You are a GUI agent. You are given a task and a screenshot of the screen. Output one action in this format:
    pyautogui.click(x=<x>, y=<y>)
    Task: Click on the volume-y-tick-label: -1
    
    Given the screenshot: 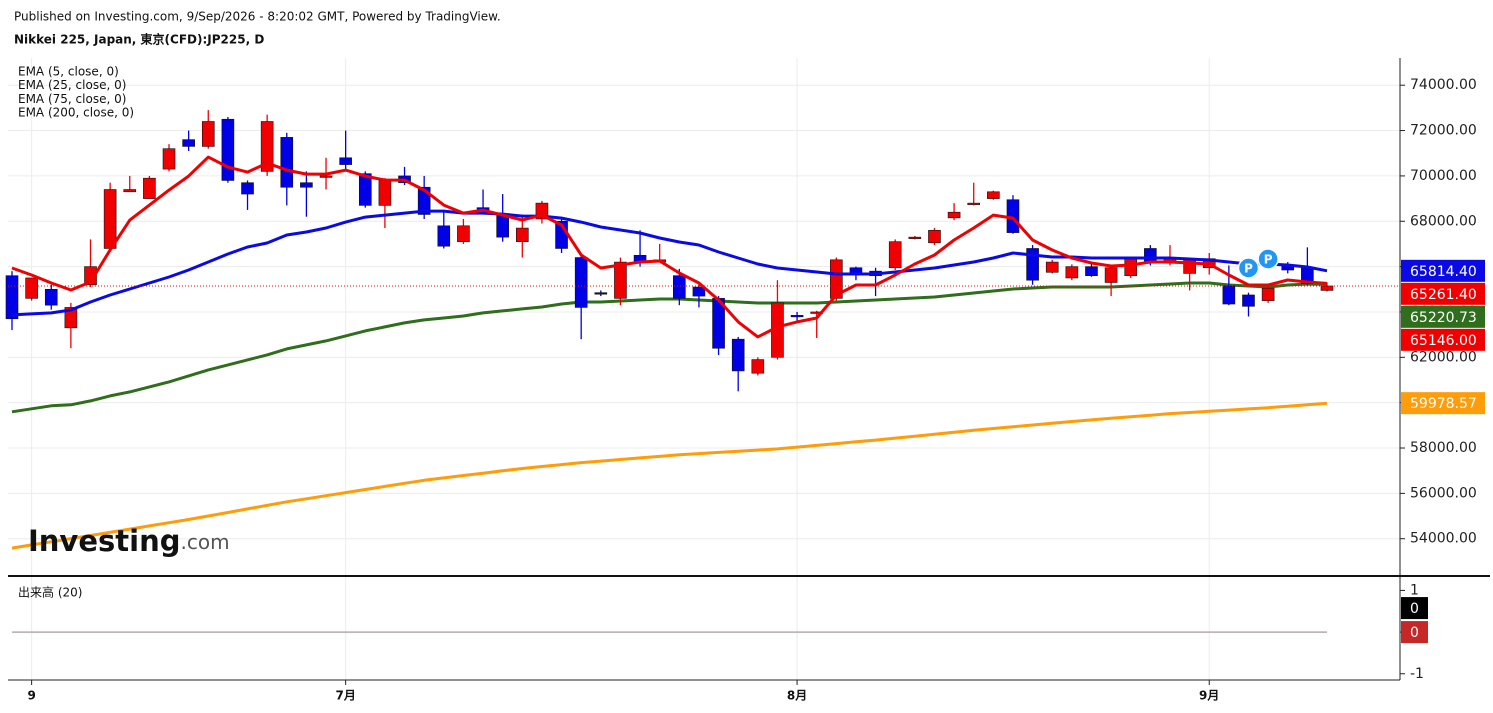 What is the action you would take?
    pyautogui.click(x=1417, y=674)
    